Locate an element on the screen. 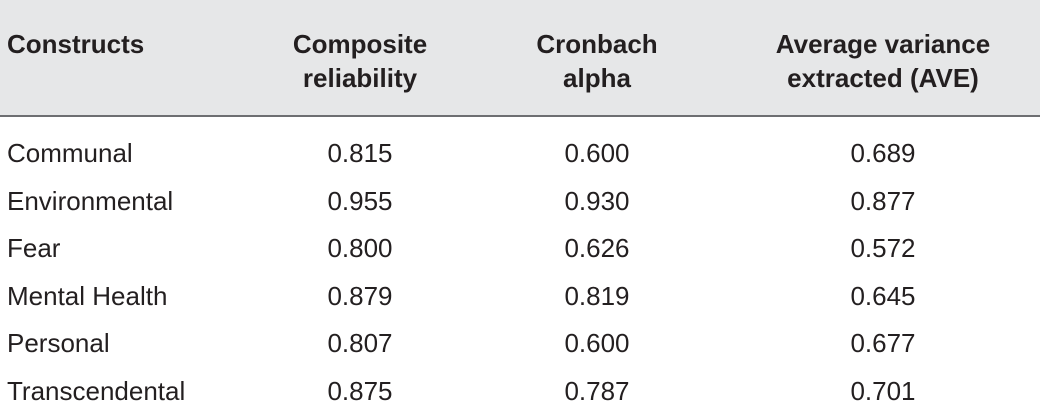  table-row: Transcendental 0.875 0.787 0.701 is located at coordinates (520, 391).